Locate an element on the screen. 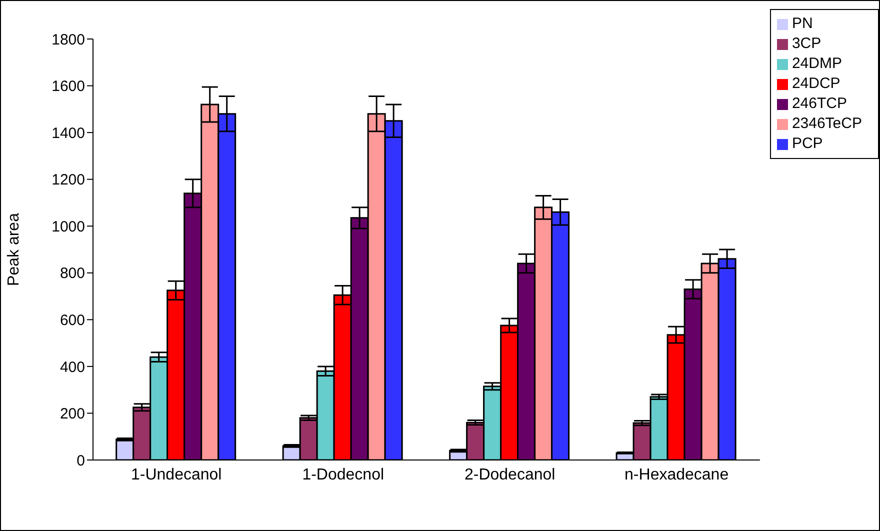 This screenshot has width=880, height=531. x-tick-label: 1-Dodecnol is located at coordinates (343, 475).